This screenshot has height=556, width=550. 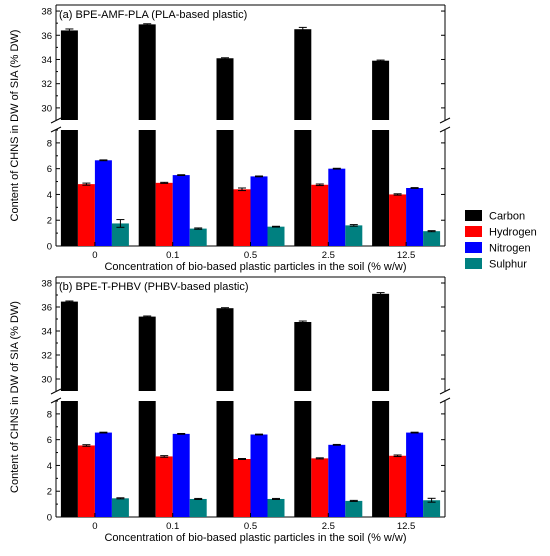 What do you see at coordinates (508, 265) in the screenshot?
I see `legend-label: Sulphur` at bounding box center [508, 265].